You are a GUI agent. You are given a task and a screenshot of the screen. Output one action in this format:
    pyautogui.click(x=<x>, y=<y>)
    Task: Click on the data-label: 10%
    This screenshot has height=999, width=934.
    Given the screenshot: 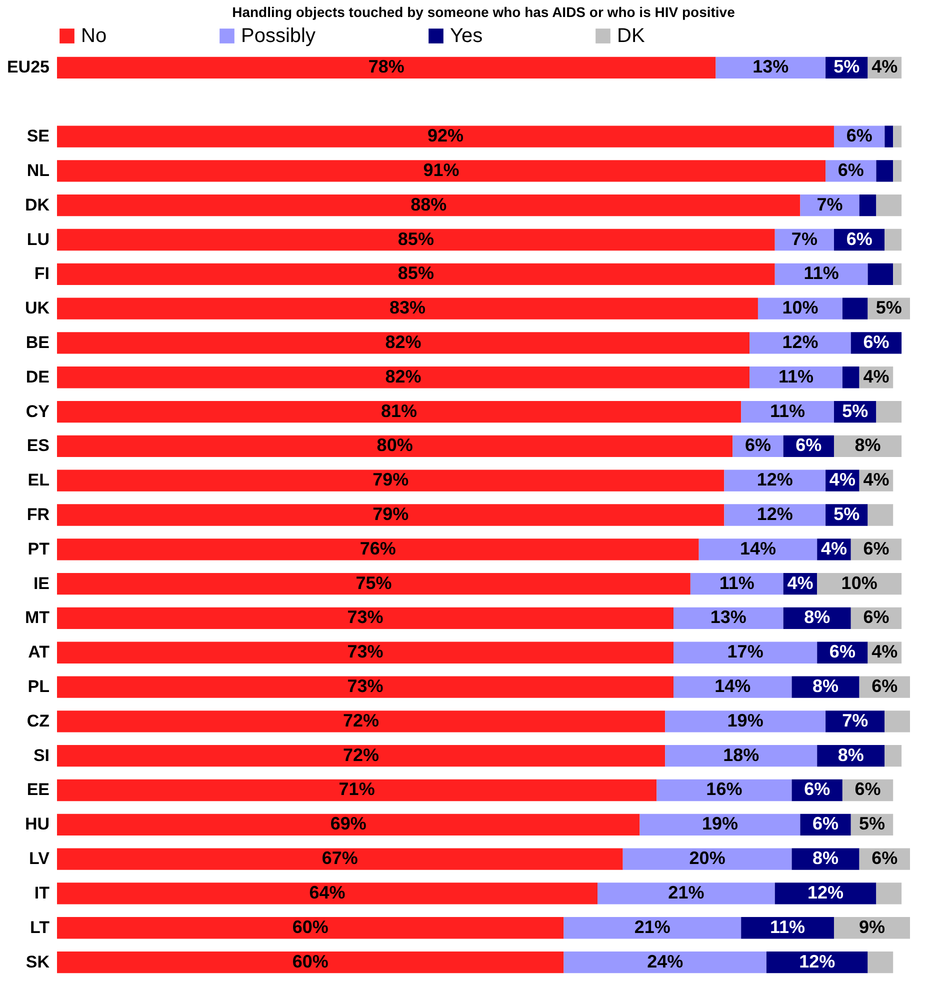 What is the action you would take?
    pyautogui.click(x=859, y=582)
    